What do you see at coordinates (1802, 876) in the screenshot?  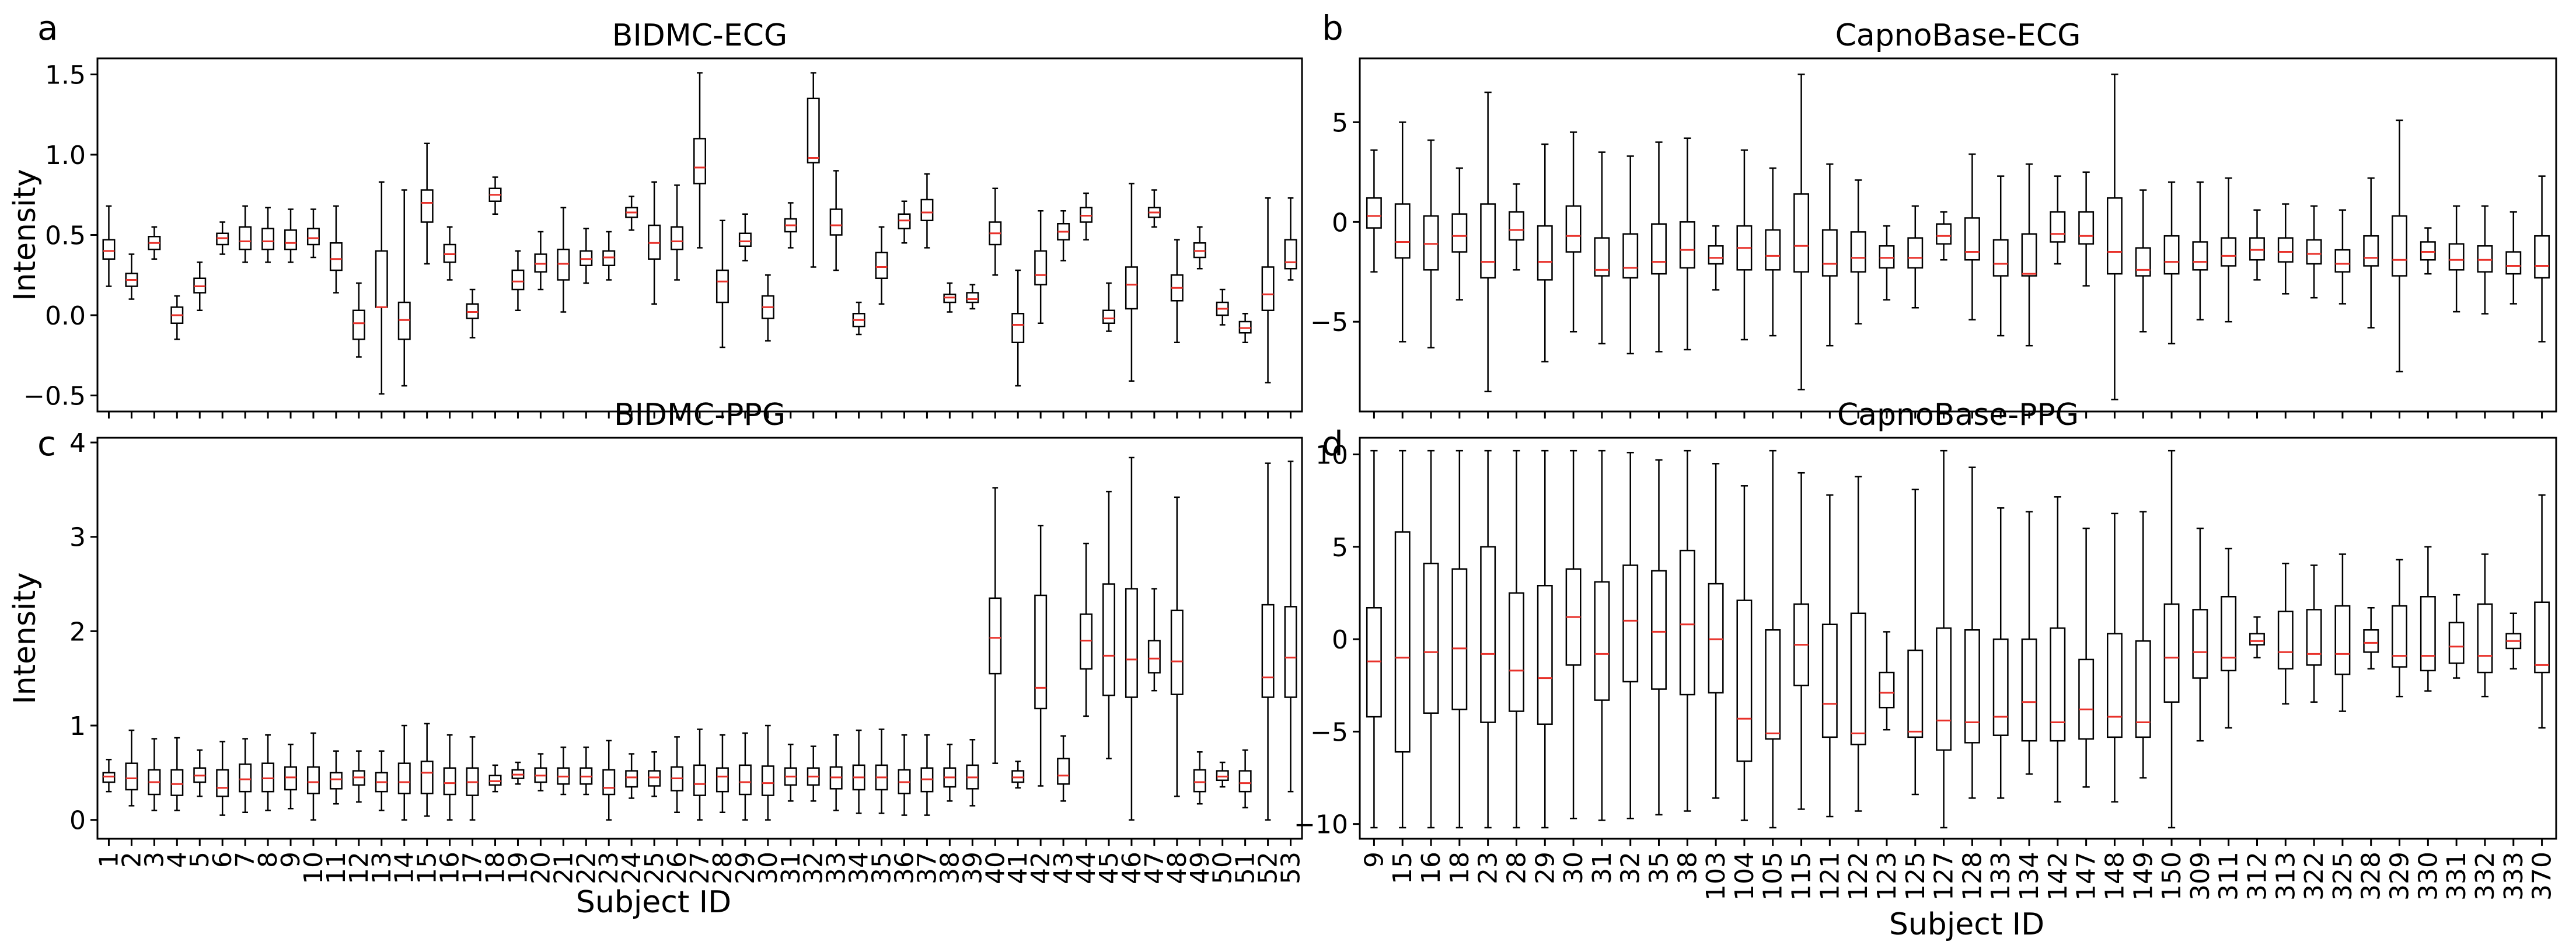 I see `x-tick-label: 115` at bounding box center [1802, 876].